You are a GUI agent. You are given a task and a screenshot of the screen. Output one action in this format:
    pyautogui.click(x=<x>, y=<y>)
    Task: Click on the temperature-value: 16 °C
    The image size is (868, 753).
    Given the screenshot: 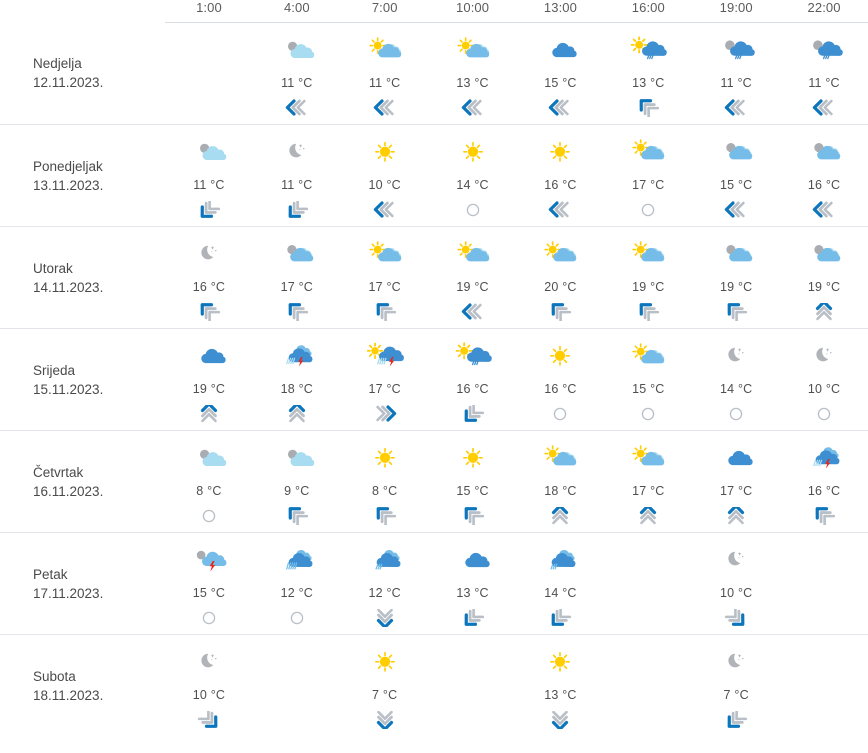 What is the action you would take?
    pyautogui.click(x=472, y=388)
    